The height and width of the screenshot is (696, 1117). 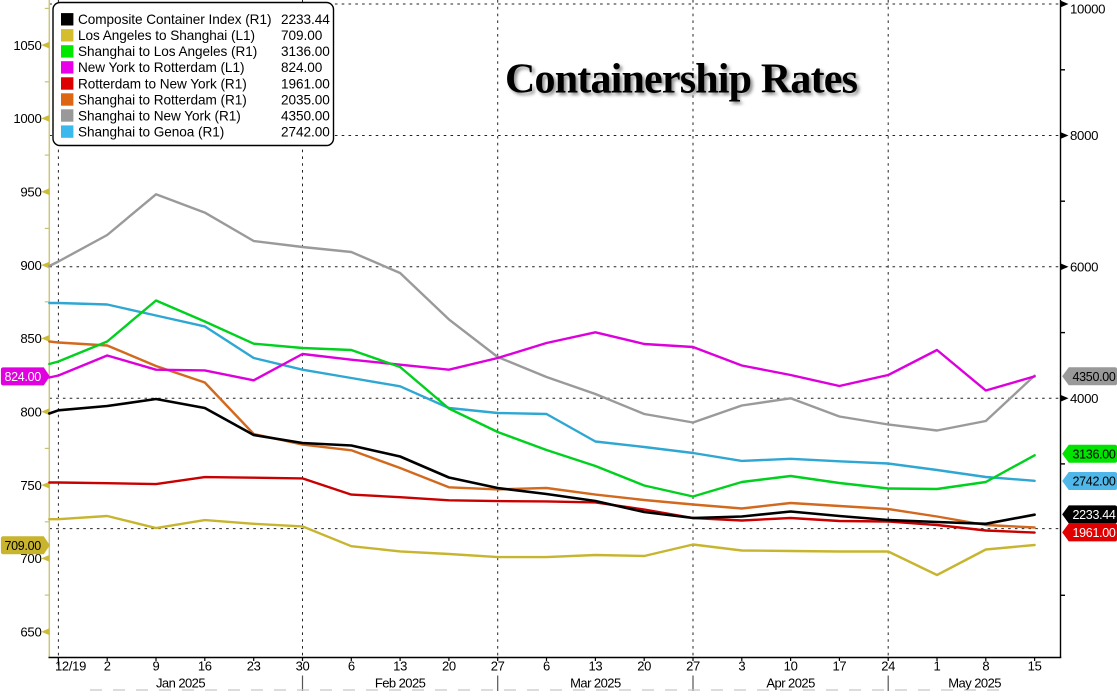 What do you see at coordinates (254, 666) in the screenshot?
I see `svg-text: 23` at bounding box center [254, 666].